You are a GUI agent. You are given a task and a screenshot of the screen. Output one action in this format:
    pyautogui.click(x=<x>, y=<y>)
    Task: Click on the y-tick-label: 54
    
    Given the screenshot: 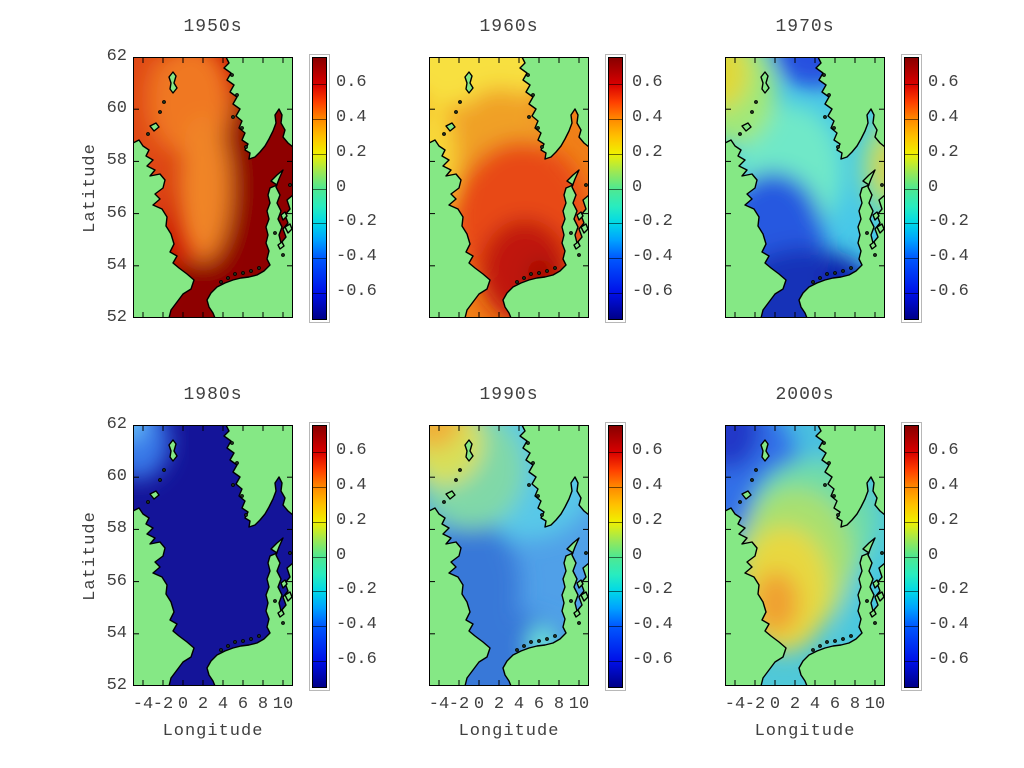 What is the action you would take?
    pyautogui.click(x=116, y=265)
    